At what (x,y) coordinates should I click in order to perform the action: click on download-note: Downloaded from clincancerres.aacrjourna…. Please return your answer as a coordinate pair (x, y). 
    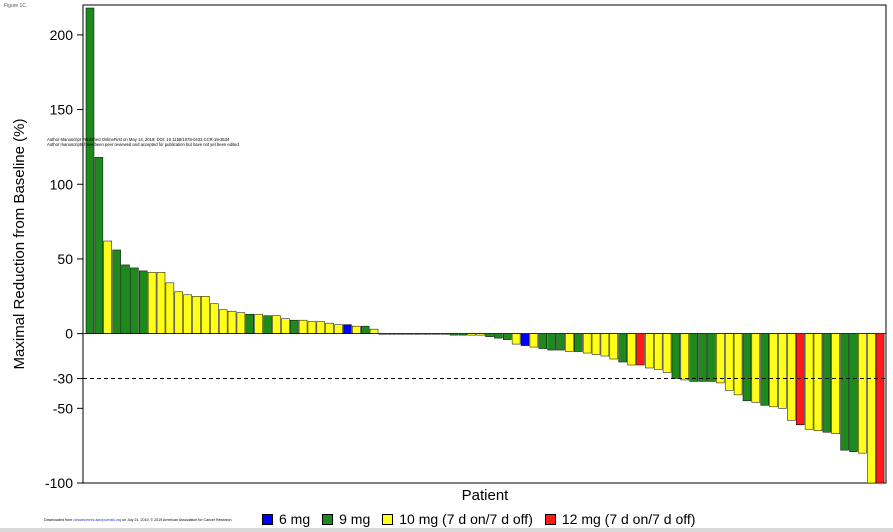
    Looking at the image, I should click on (138, 520).